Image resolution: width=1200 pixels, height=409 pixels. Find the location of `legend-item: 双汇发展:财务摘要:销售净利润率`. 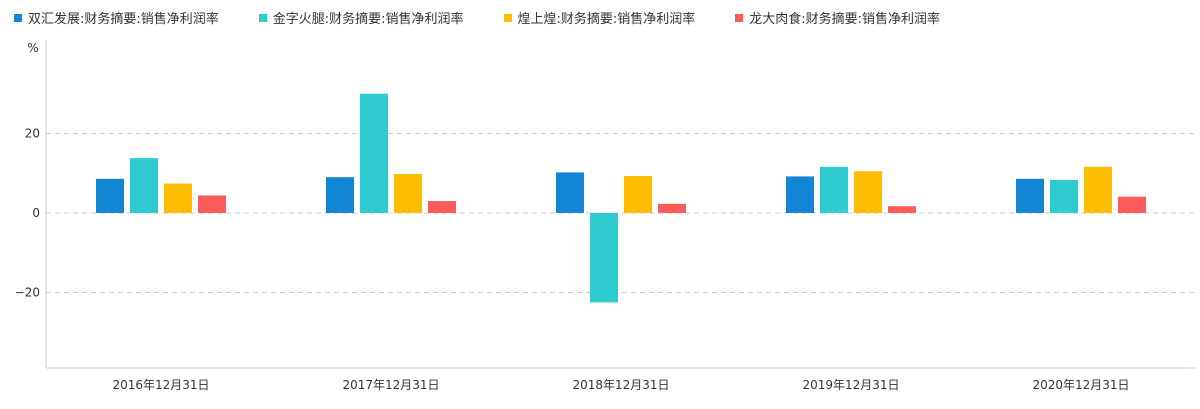

legend-item: 双汇发展:财务摘要:销售净利润率 is located at coordinates (116, 17).